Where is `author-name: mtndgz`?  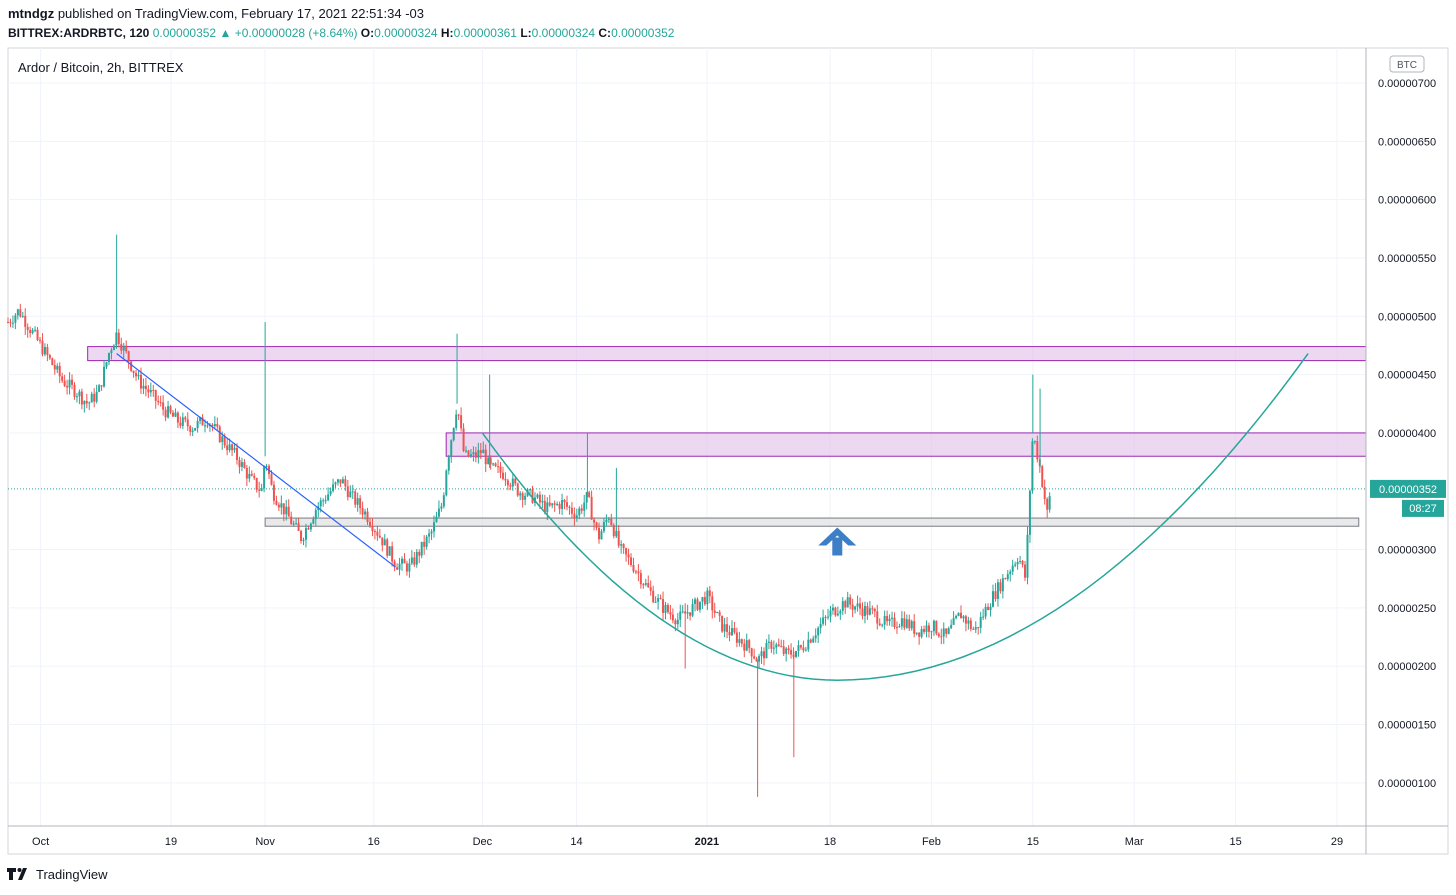
author-name: mtndgz is located at coordinates (31, 13).